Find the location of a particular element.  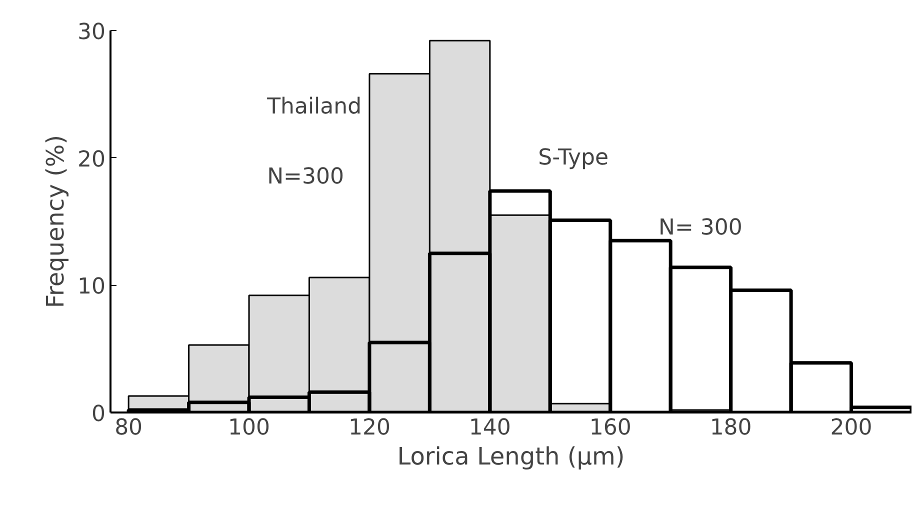

x-tick-label: 80 is located at coordinates (128, 428).